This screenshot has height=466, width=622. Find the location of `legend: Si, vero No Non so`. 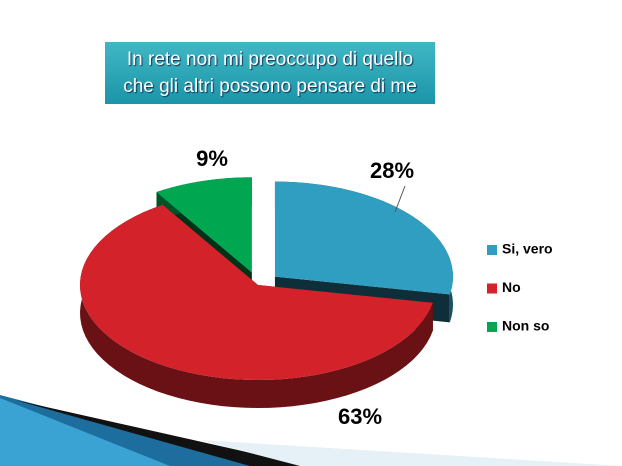

legend: Si, vero No Non so is located at coordinates (520, 287).